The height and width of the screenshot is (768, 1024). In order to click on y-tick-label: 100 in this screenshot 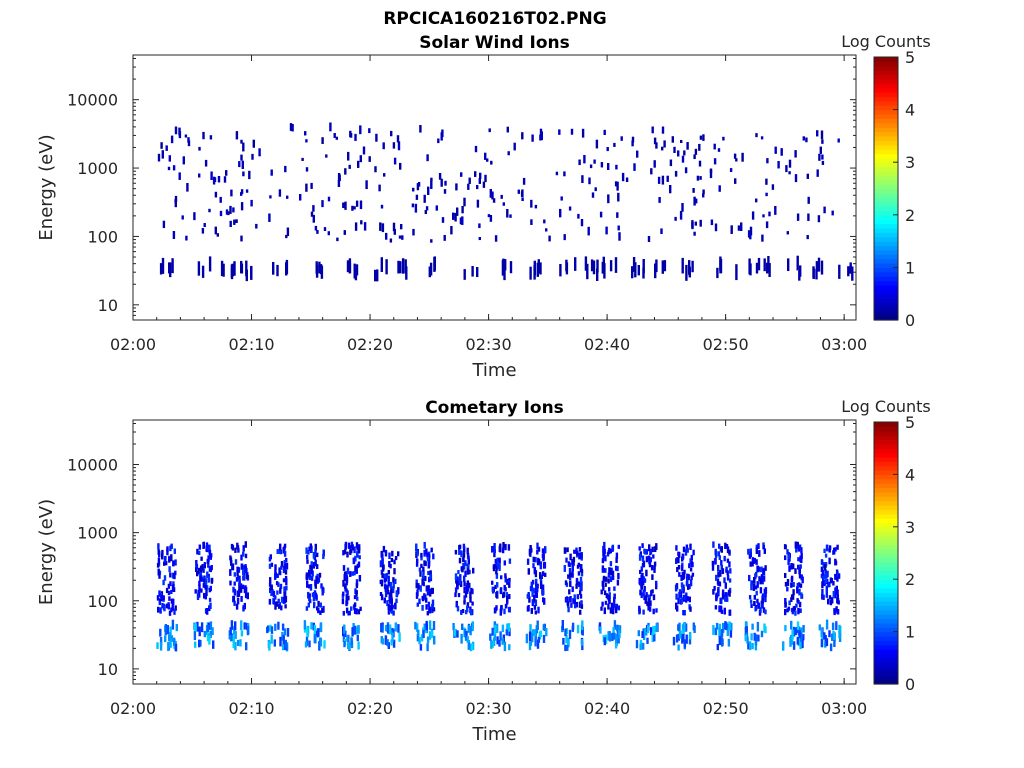, I will do `click(102, 601)`.